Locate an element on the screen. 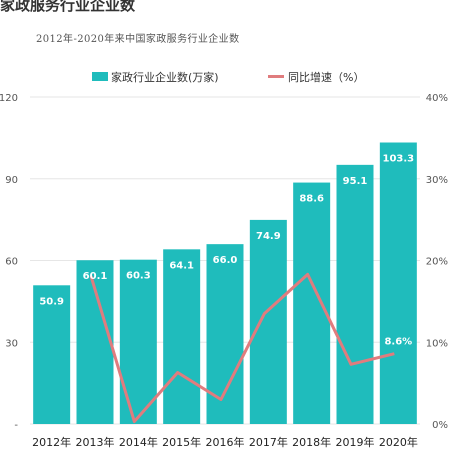 The image size is (452, 453). bar-value-label: 103.3 is located at coordinates (399, 159).